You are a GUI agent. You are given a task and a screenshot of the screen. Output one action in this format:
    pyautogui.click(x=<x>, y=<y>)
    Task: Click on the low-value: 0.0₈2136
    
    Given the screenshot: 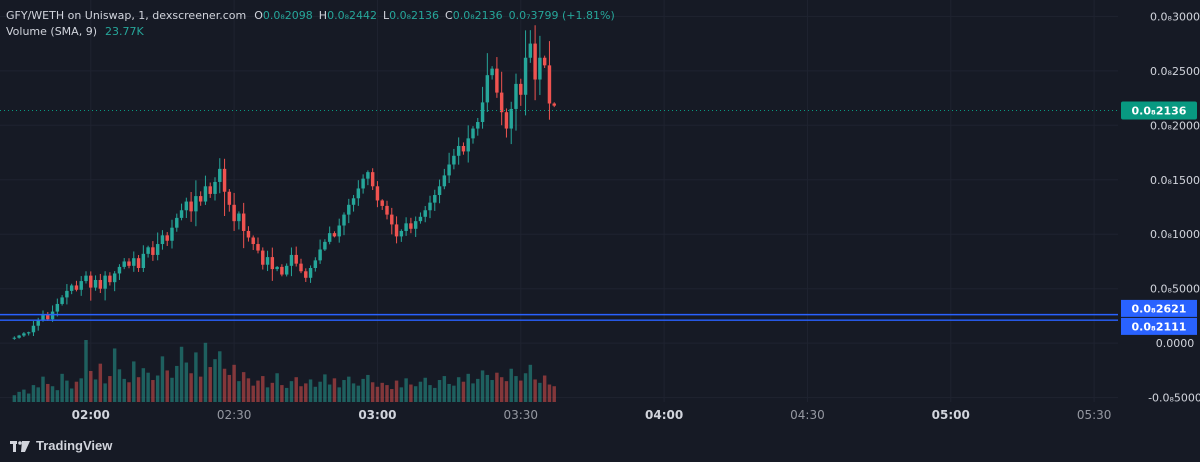 What is the action you would take?
    pyautogui.click(x=414, y=15)
    